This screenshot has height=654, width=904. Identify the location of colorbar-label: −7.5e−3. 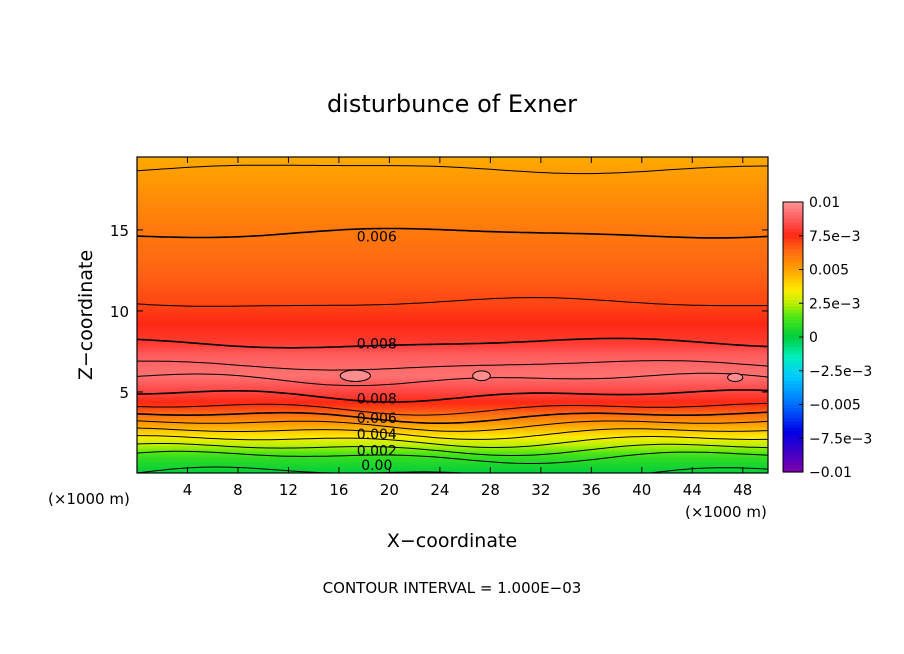
(840, 439).